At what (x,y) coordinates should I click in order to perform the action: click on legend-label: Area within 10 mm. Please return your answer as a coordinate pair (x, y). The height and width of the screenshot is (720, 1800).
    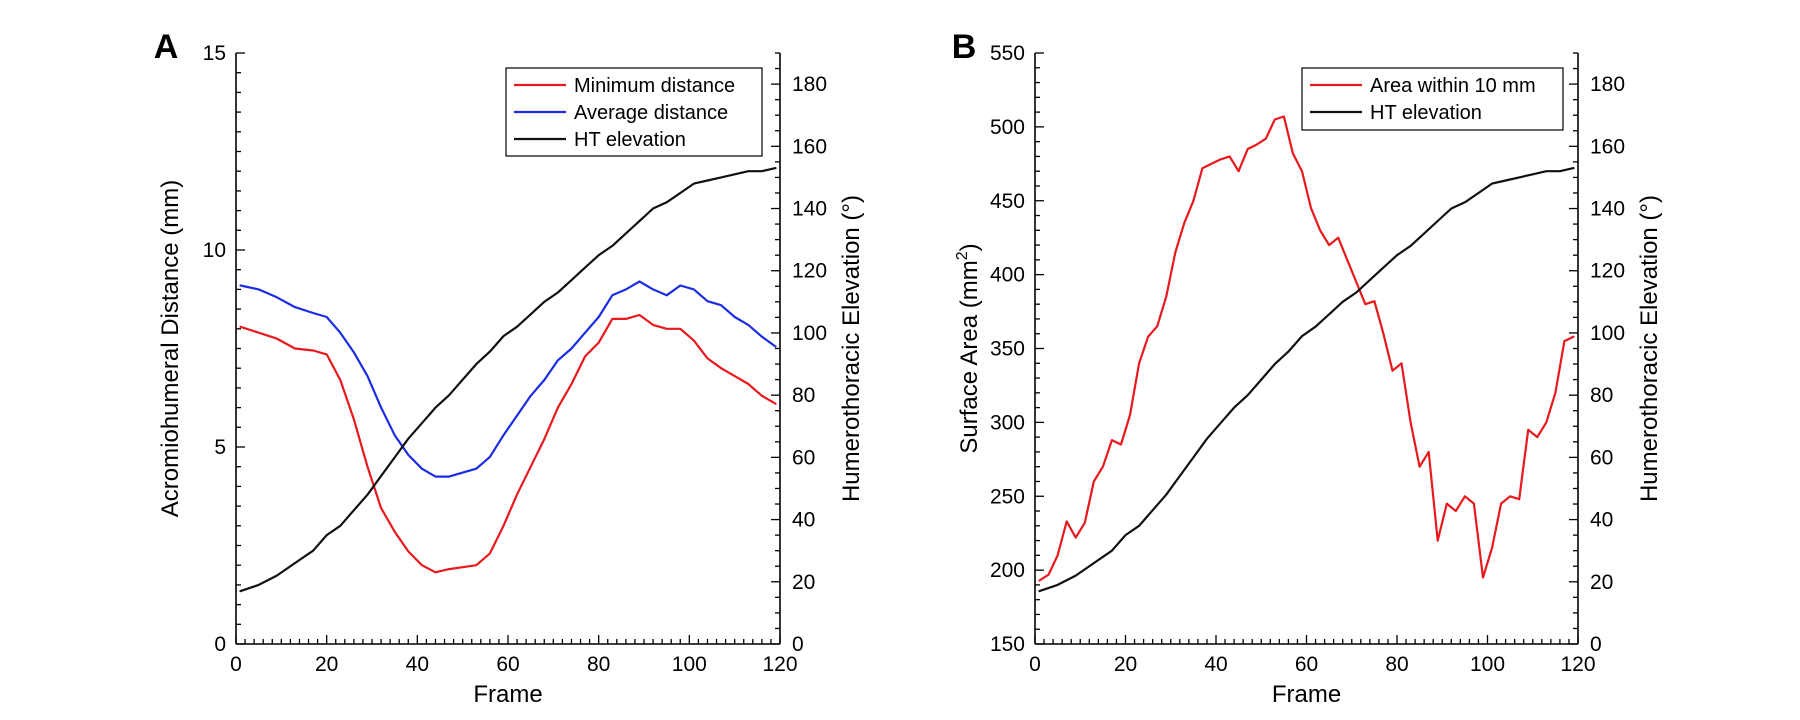
    Looking at the image, I should click on (1453, 86).